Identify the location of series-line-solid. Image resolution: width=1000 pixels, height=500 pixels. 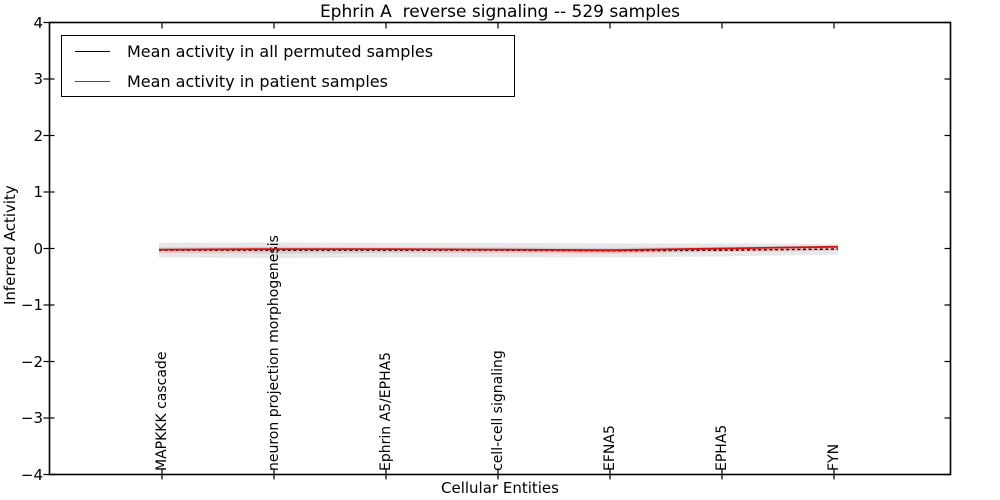
(498, 248).